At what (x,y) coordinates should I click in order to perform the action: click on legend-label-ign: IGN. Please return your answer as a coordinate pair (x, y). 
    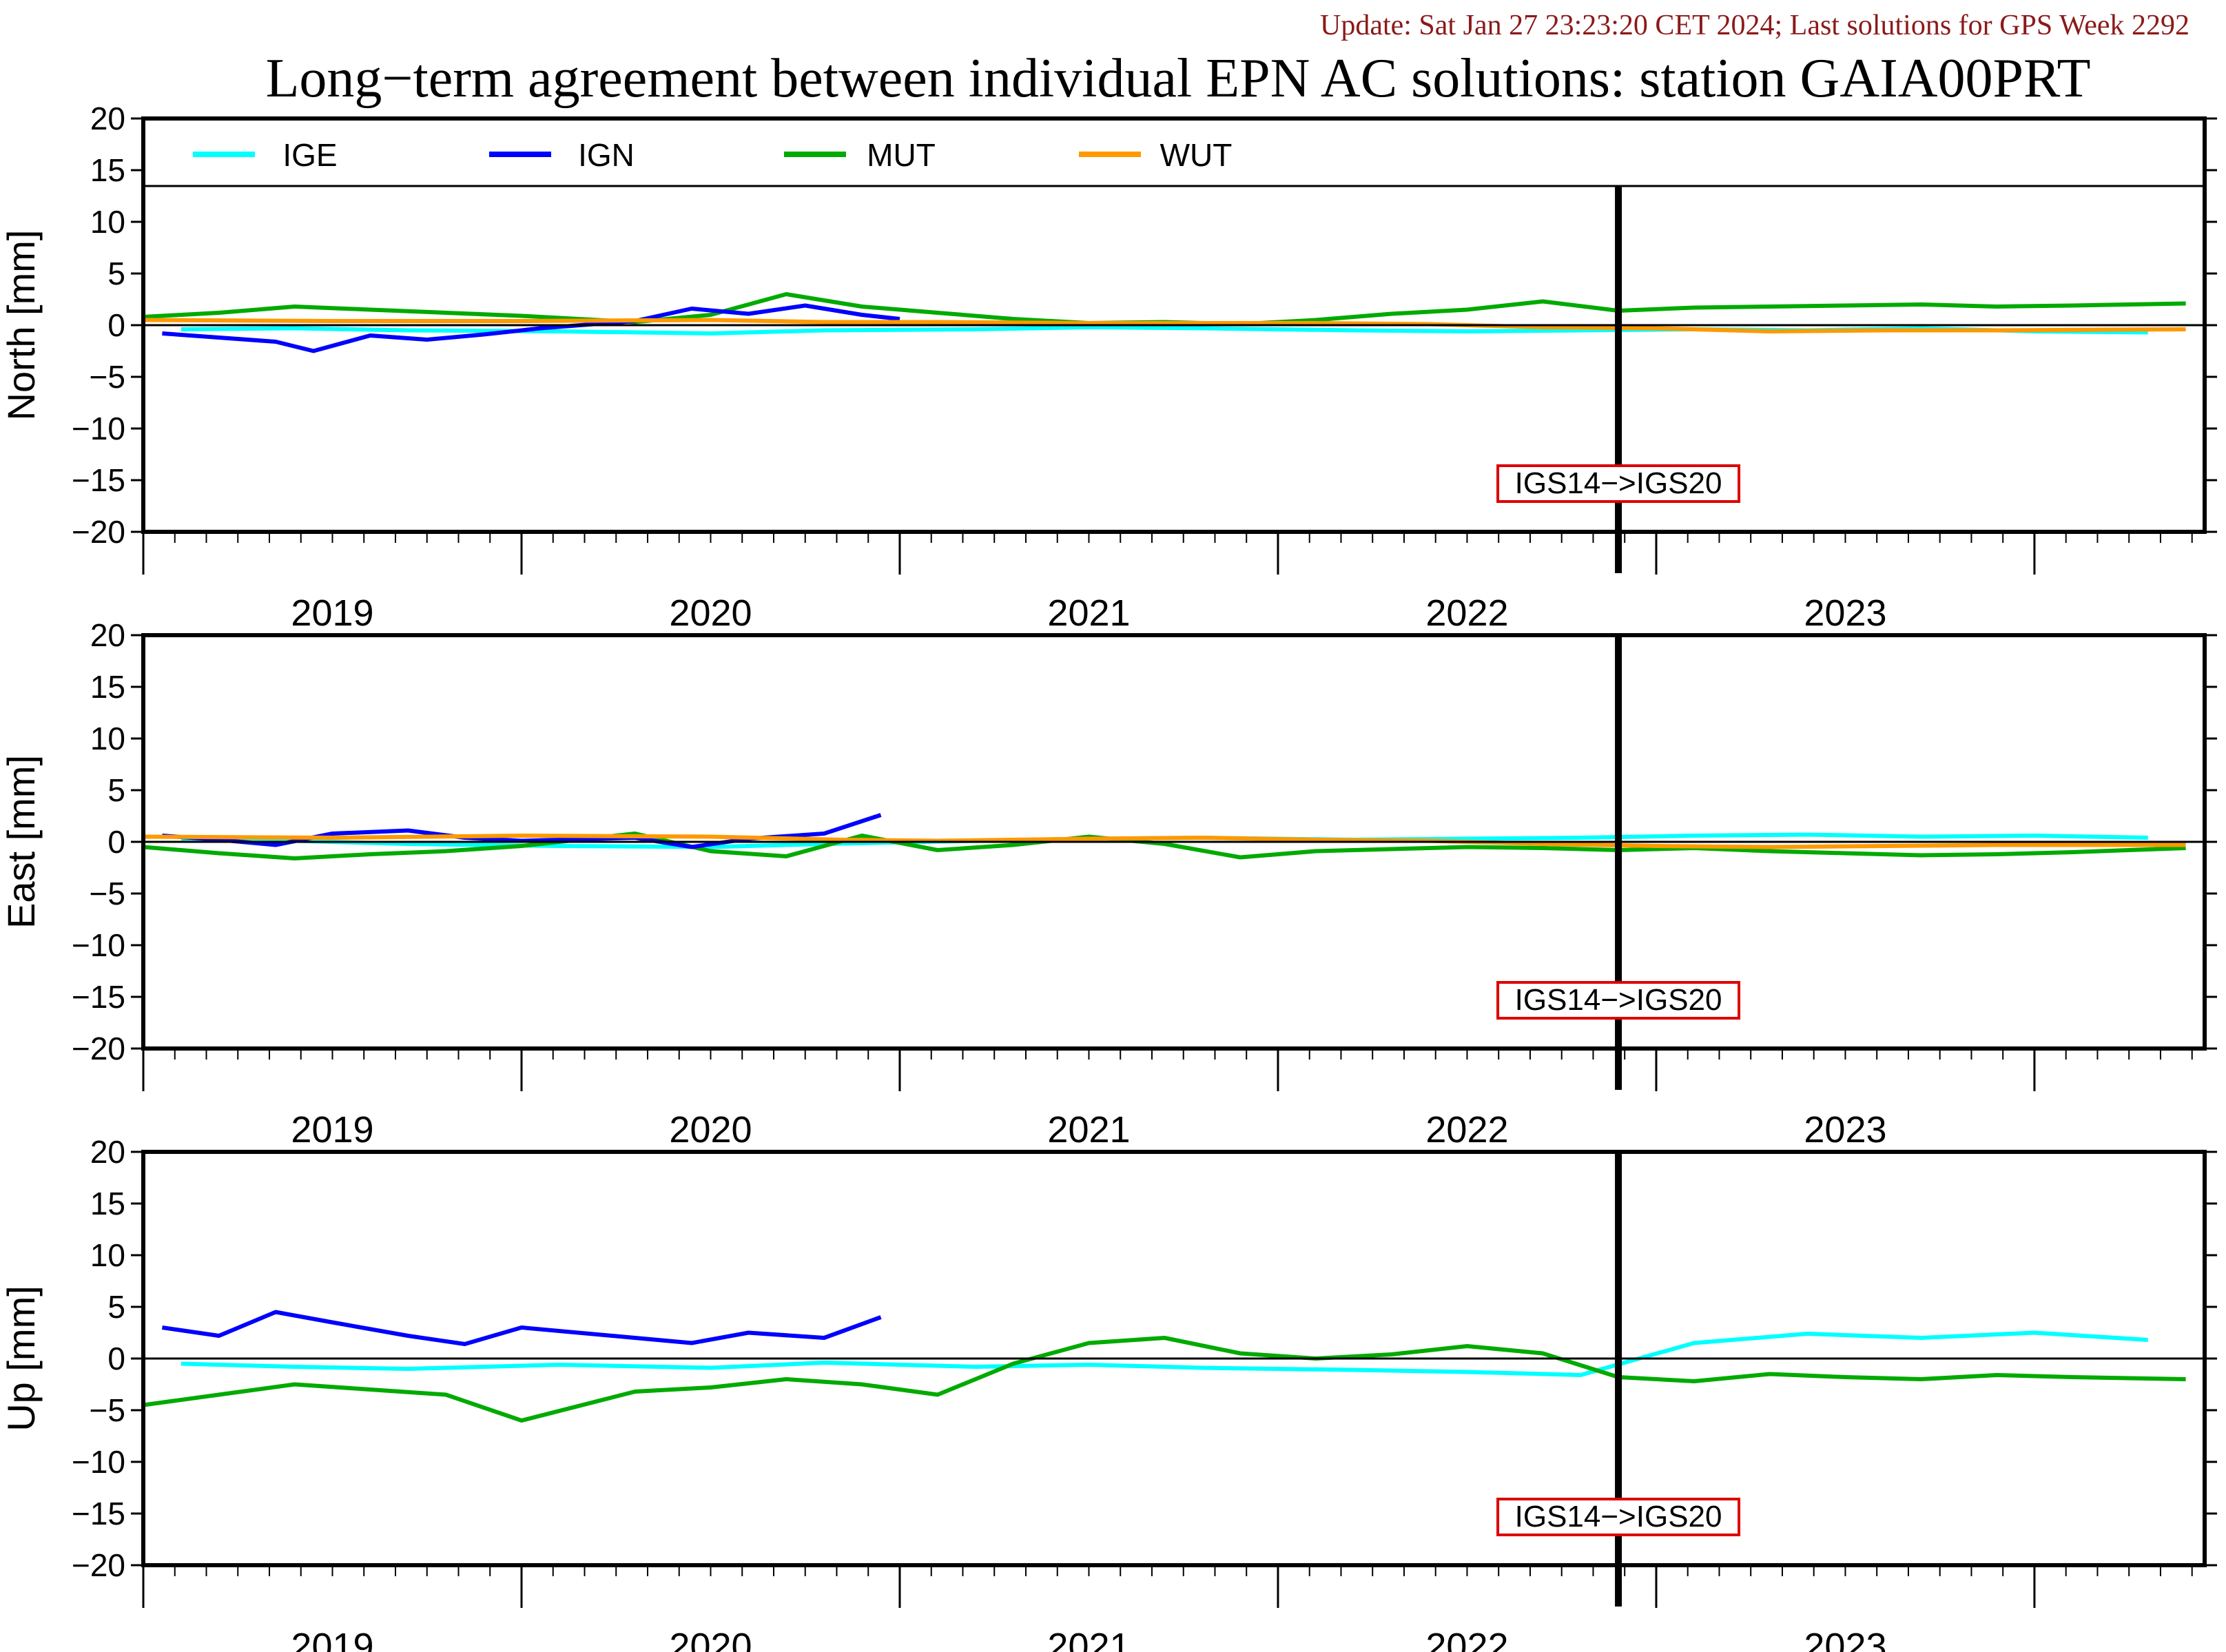
    Looking at the image, I should click on (606, 155).